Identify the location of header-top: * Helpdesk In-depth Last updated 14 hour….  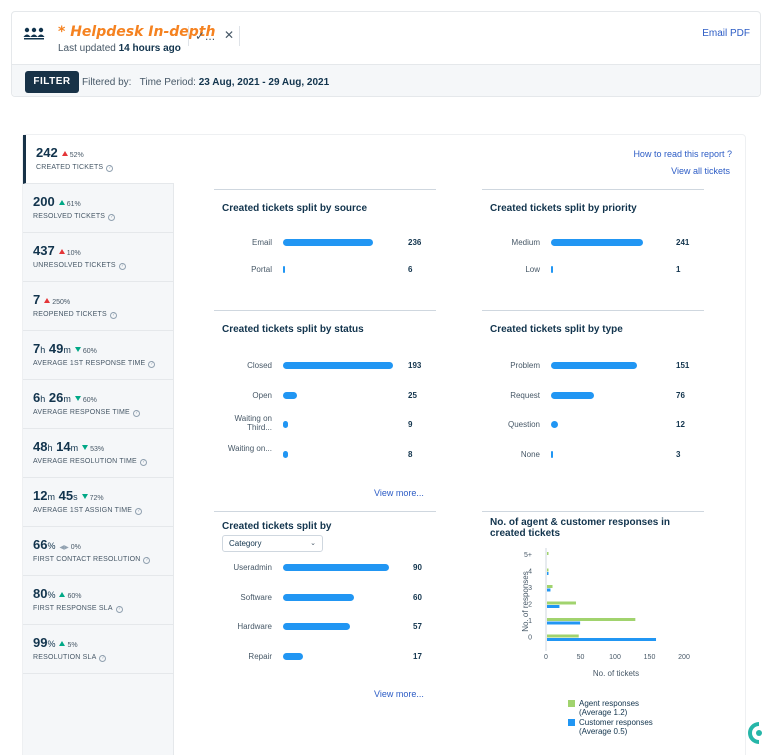
(386, 38).